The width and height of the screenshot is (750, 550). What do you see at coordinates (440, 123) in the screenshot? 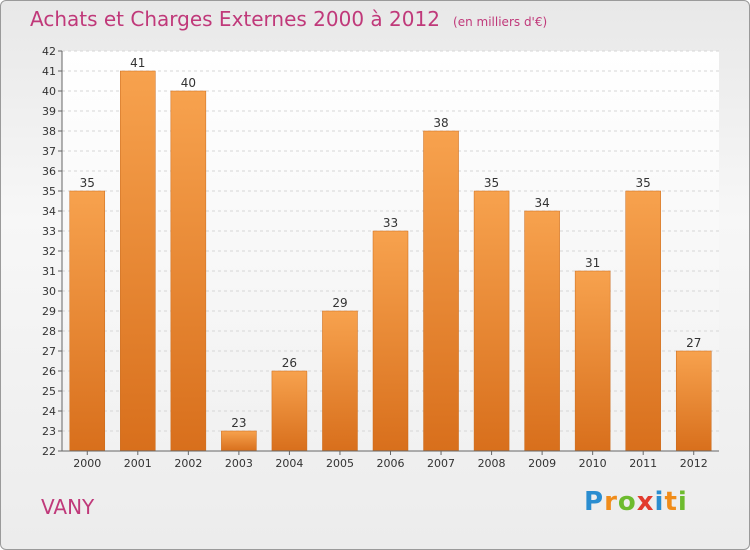
I see `data-label: 38` at bounding box center [440, 123].